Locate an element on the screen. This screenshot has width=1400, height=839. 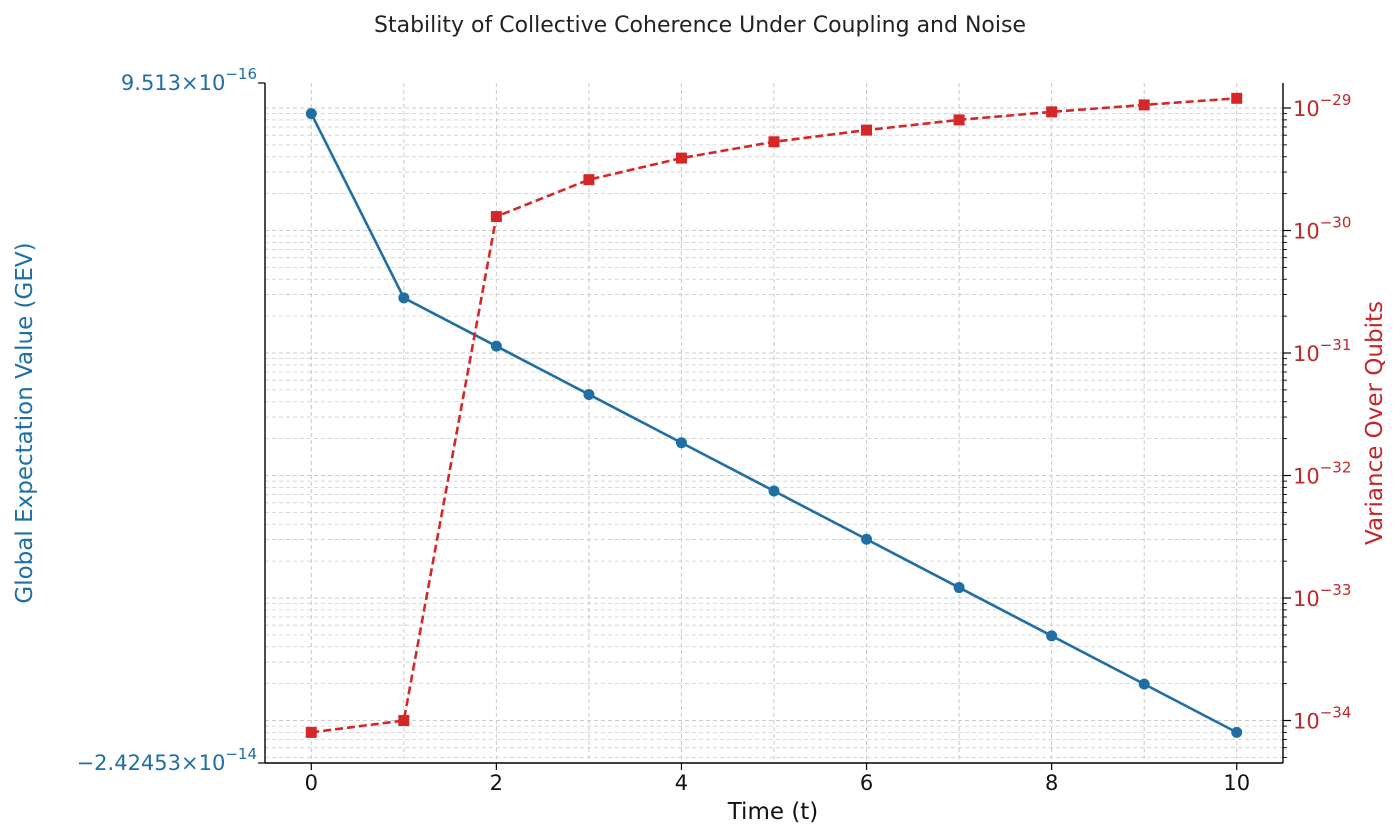
y-right-tick-label: 10−29 is located at coordinates (1322, 106).